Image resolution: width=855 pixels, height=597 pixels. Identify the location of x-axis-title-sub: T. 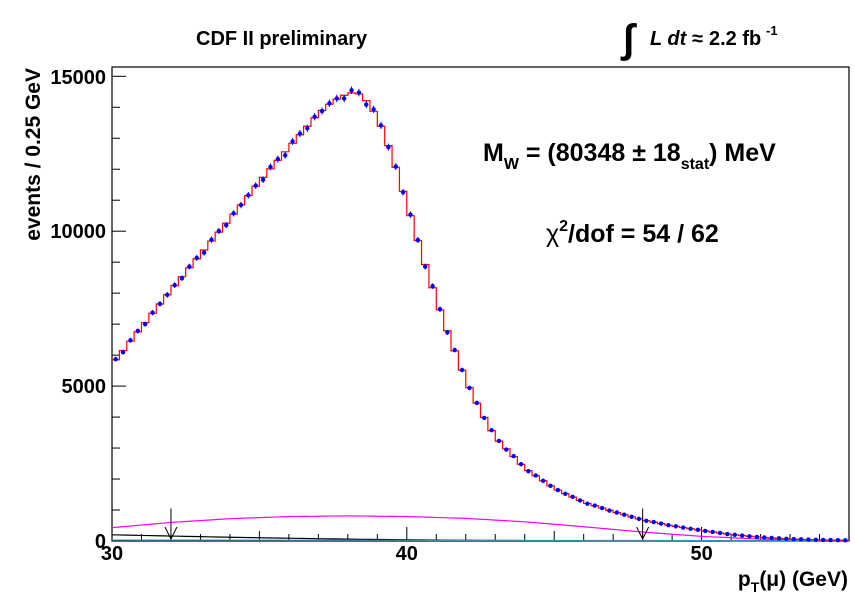
(755, 587).